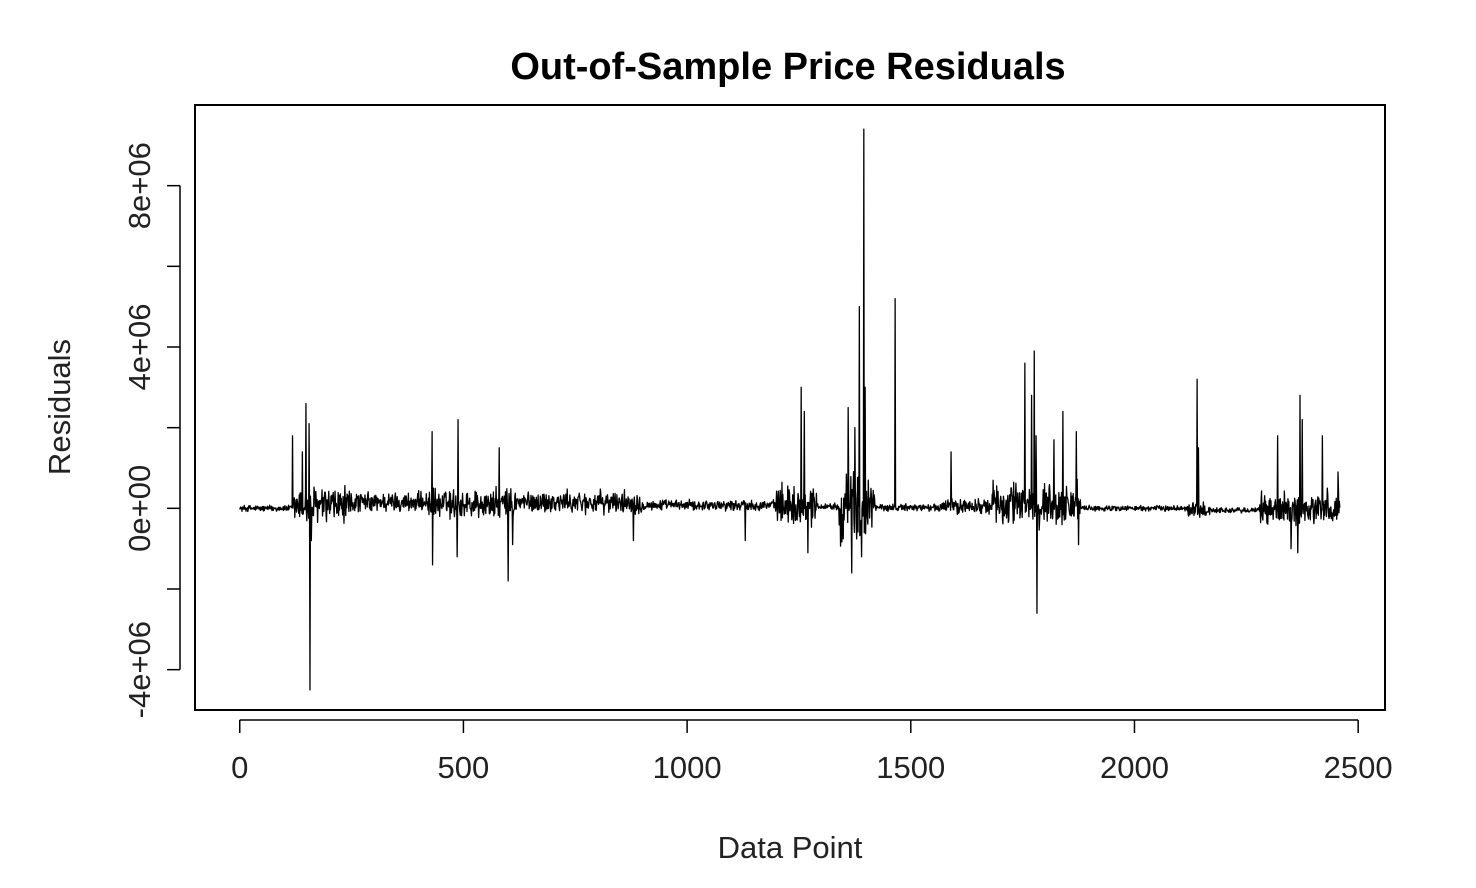  I want to click on y-tick-label: -4e+06, so click(139, 669).